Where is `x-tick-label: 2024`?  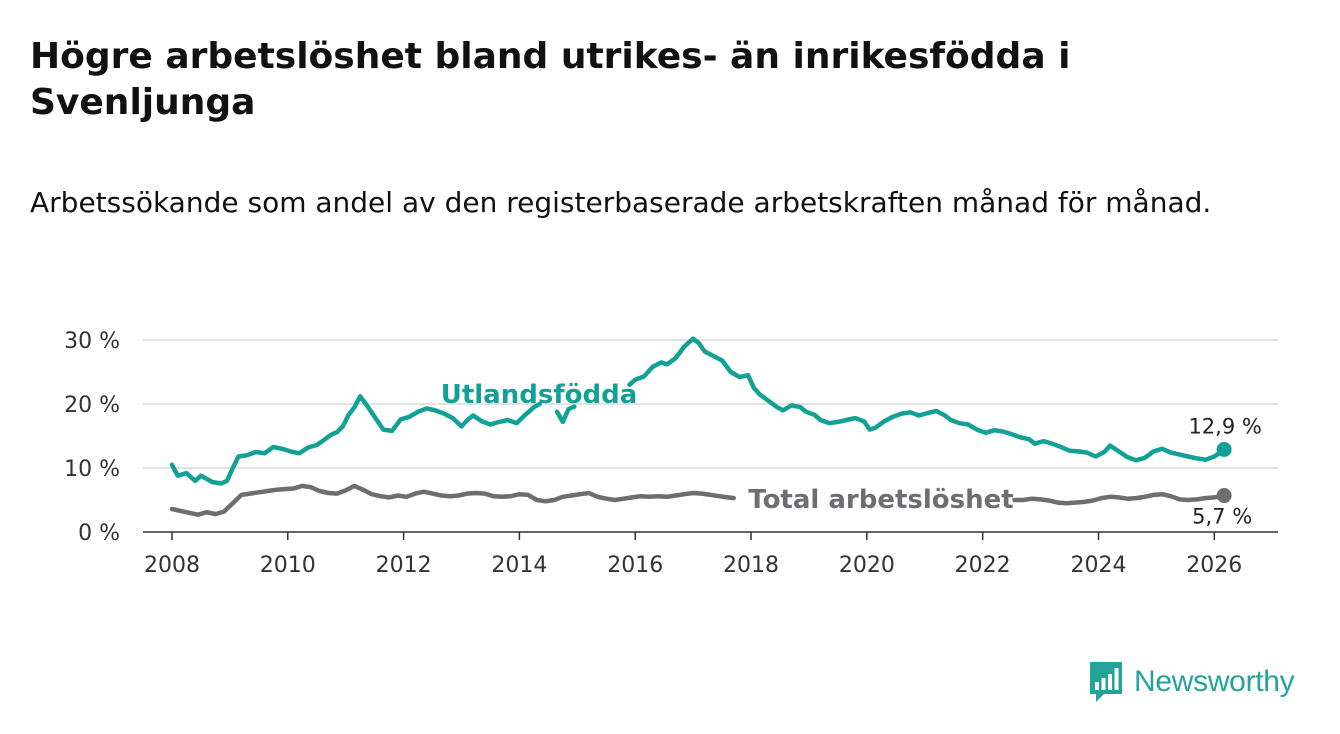
x-tick-label: 2024 is located at coordinates (1098, 565).